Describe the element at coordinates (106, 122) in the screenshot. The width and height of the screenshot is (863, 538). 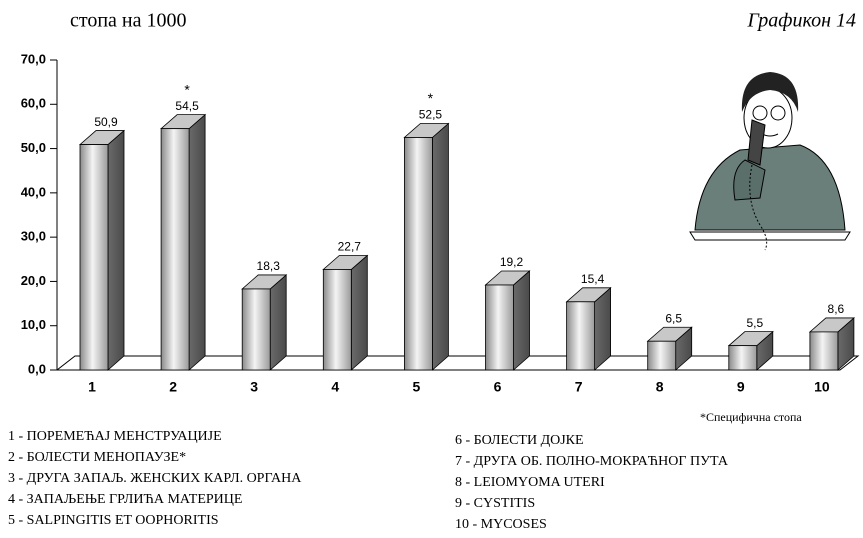
I see `value-label: 50,9` at that location.